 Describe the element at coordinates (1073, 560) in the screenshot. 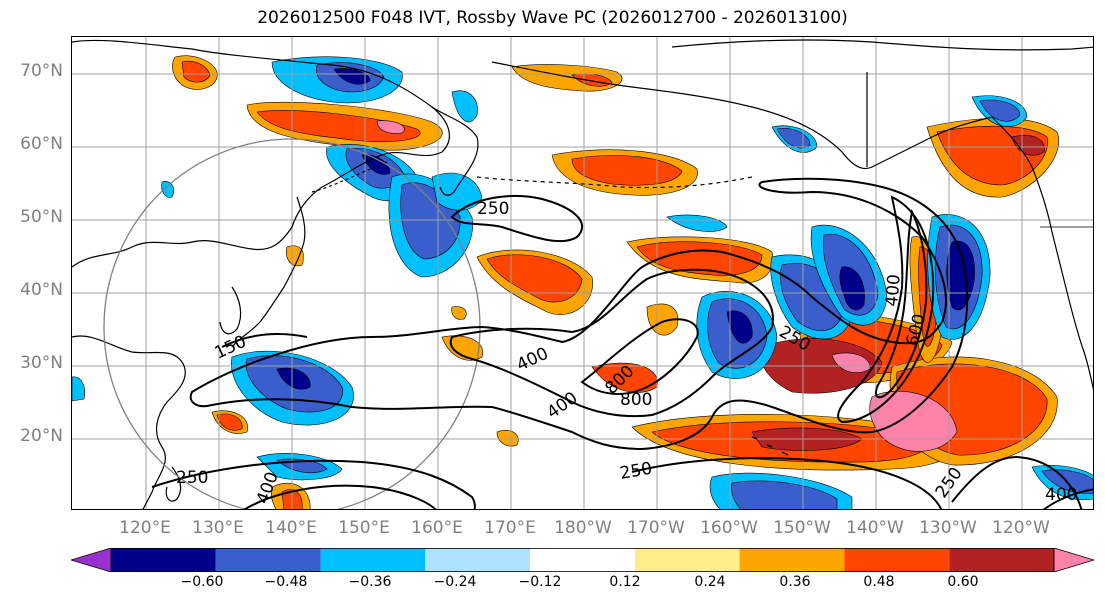

I see `colorbar-extend-high` at that location.